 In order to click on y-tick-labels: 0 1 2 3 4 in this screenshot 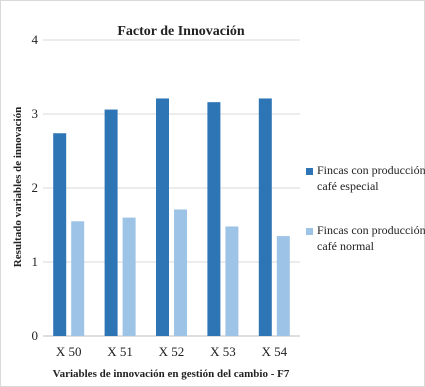, I will do `click(35, 187)`.